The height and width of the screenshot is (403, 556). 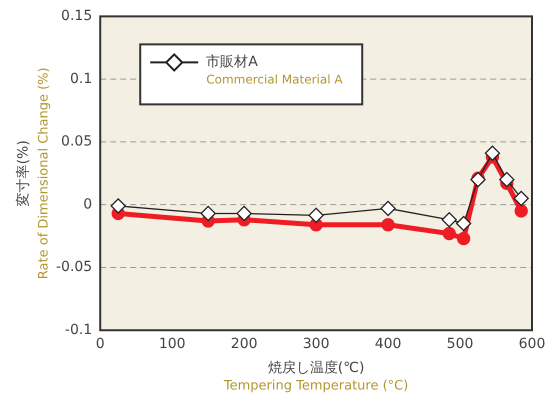 What do you see at coordinates (76, 16) in the screenshot?
I see `y-tick-label: 0.15` at bounding box center [76, 16].